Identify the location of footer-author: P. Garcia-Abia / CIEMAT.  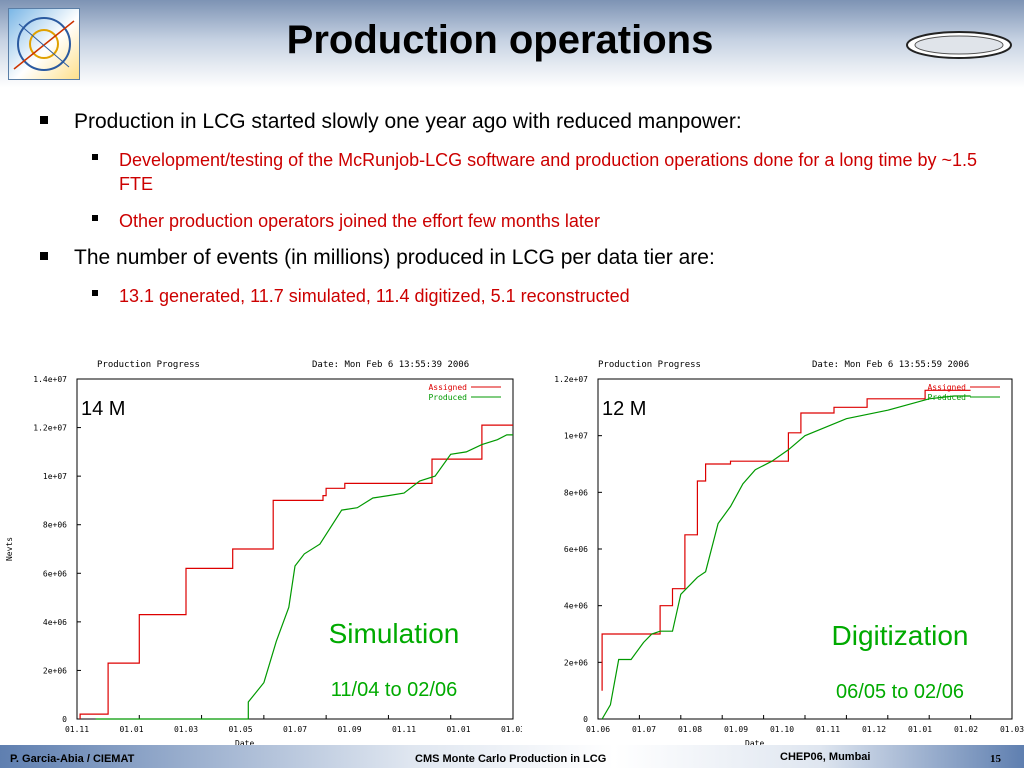
(72, 759).